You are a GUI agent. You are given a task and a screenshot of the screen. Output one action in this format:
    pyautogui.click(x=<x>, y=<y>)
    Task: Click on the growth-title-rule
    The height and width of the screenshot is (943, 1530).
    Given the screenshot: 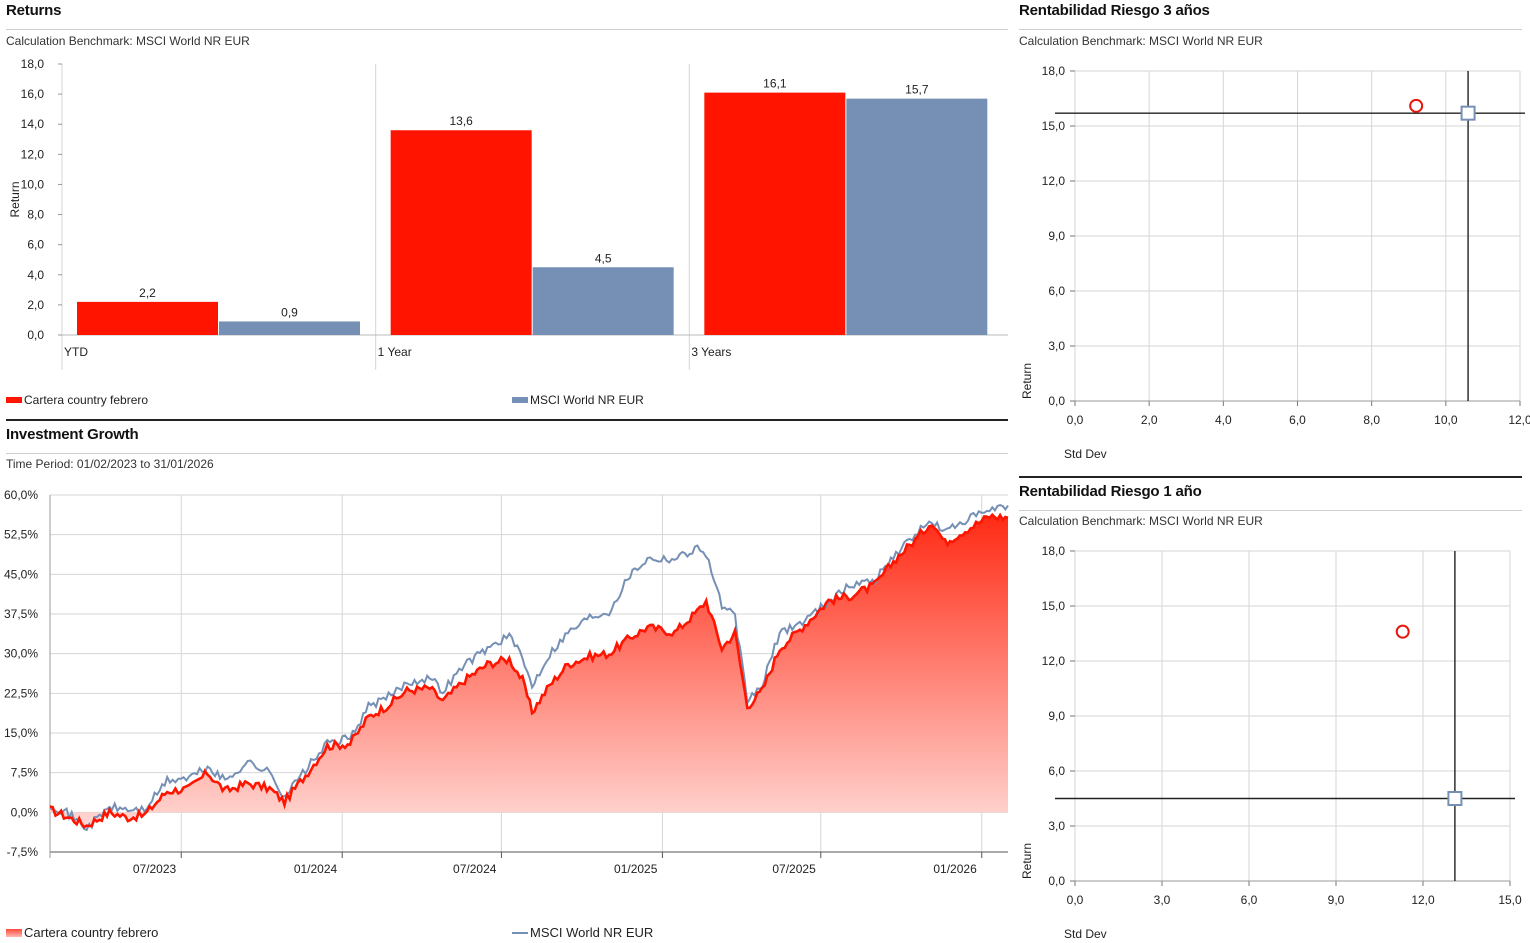 What is the action you would take?
    pyautogui.click(x=507, y=453)
    